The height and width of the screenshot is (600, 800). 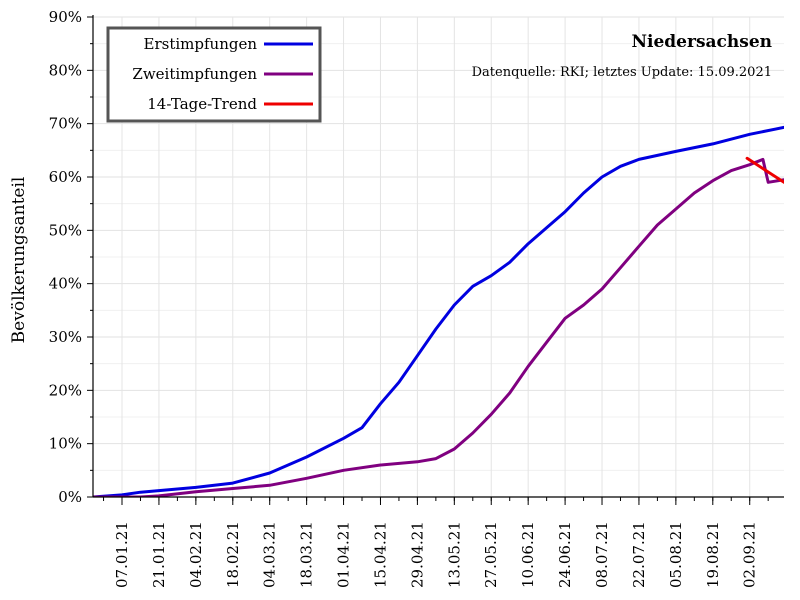 I want to click on x-tick-label: 18.02.21, so click(x=233, y=554).